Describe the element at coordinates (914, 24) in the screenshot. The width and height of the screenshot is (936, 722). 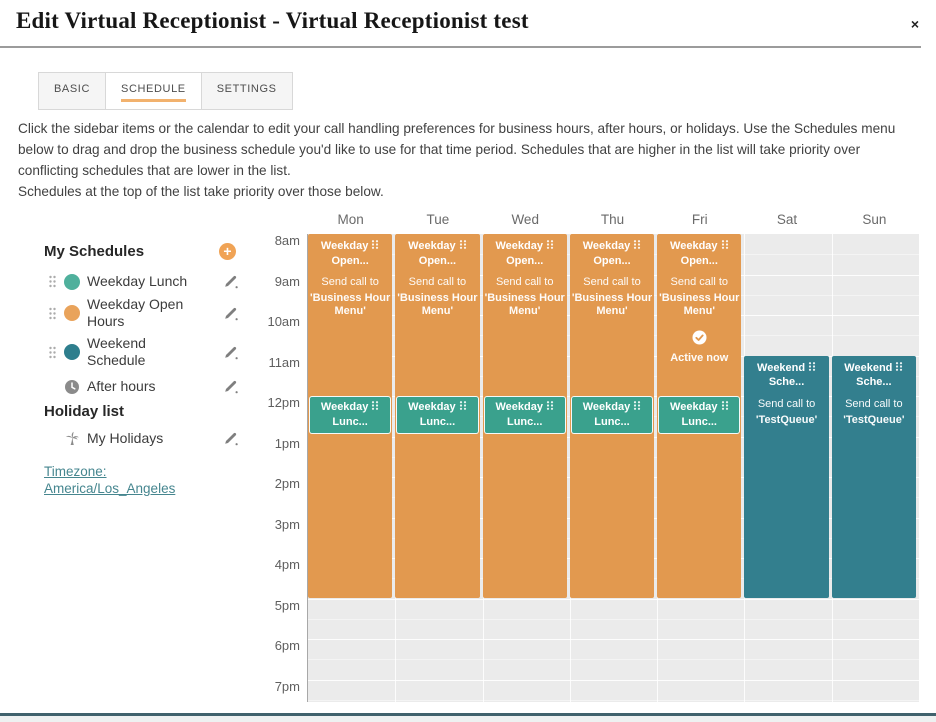
I see `close-icon: ×` at that location.